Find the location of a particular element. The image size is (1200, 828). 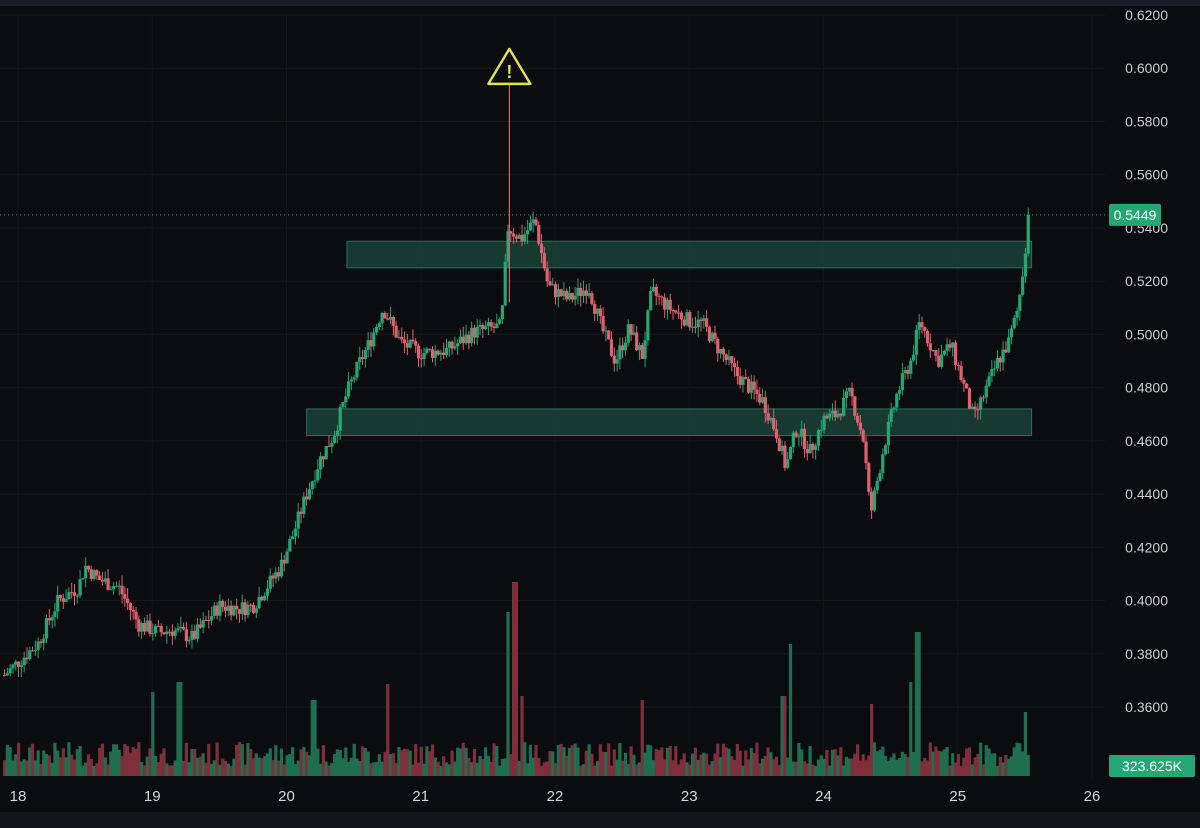

volume-badge: 323.625K is located at coordinates (1152, 766).